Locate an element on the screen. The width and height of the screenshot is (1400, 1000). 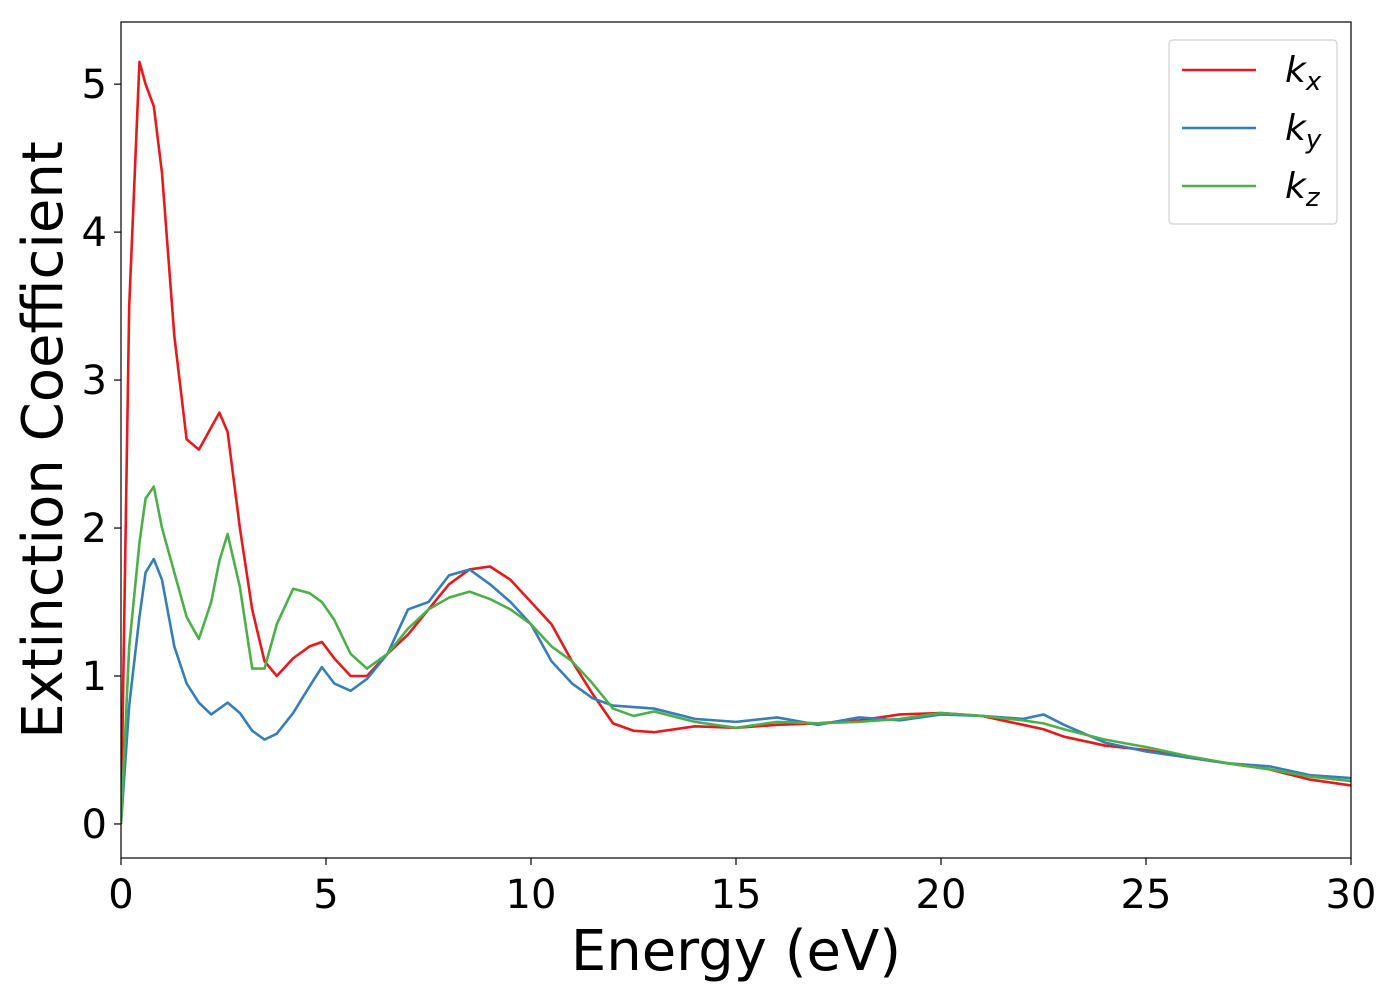
x-tick-label: 5 is located at coordinates (325, 895).